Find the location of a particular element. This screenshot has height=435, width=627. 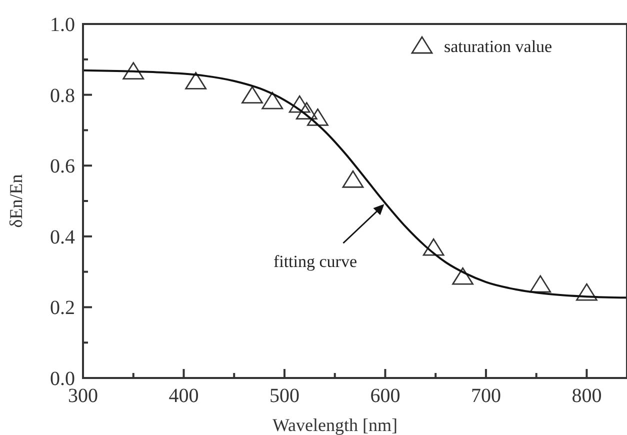

y-axis-title: δEn/En is located at coordinates (16, 201).